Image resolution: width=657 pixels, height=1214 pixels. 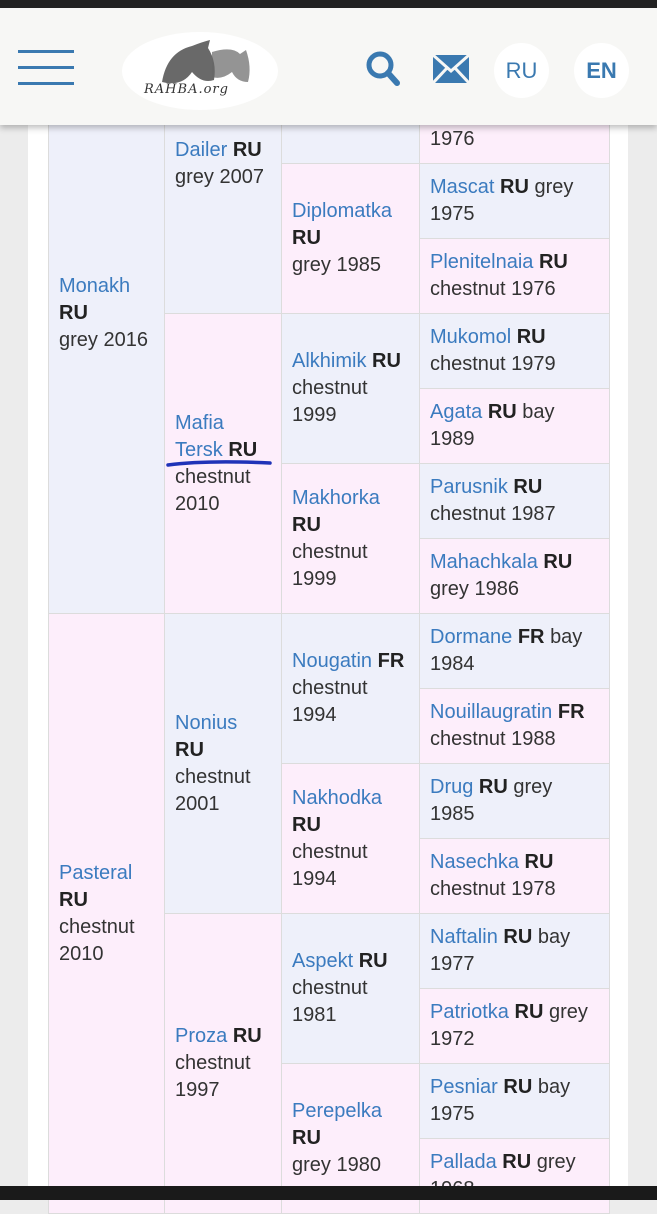 What do you see at coordinates (197, 803) in the screenshot?
I see `birth-year: 2001` at bounding box center [197, 803].